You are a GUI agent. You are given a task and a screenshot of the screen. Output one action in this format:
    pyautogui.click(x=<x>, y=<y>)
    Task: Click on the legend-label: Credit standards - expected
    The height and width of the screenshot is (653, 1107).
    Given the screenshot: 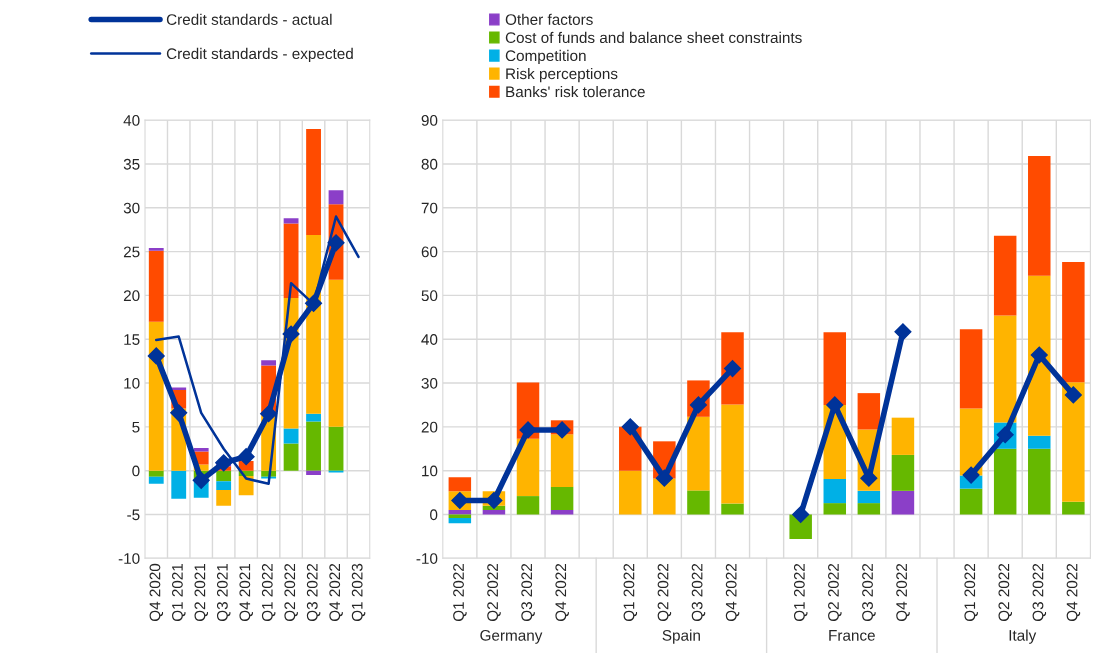 What is the action you would take?
    pyautogui.click(x=259, y=55)
    